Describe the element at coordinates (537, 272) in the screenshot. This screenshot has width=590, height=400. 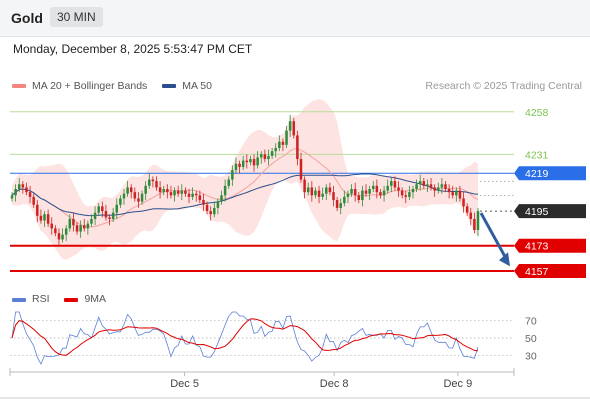
I see `level-label-4157: 4157` at that location.